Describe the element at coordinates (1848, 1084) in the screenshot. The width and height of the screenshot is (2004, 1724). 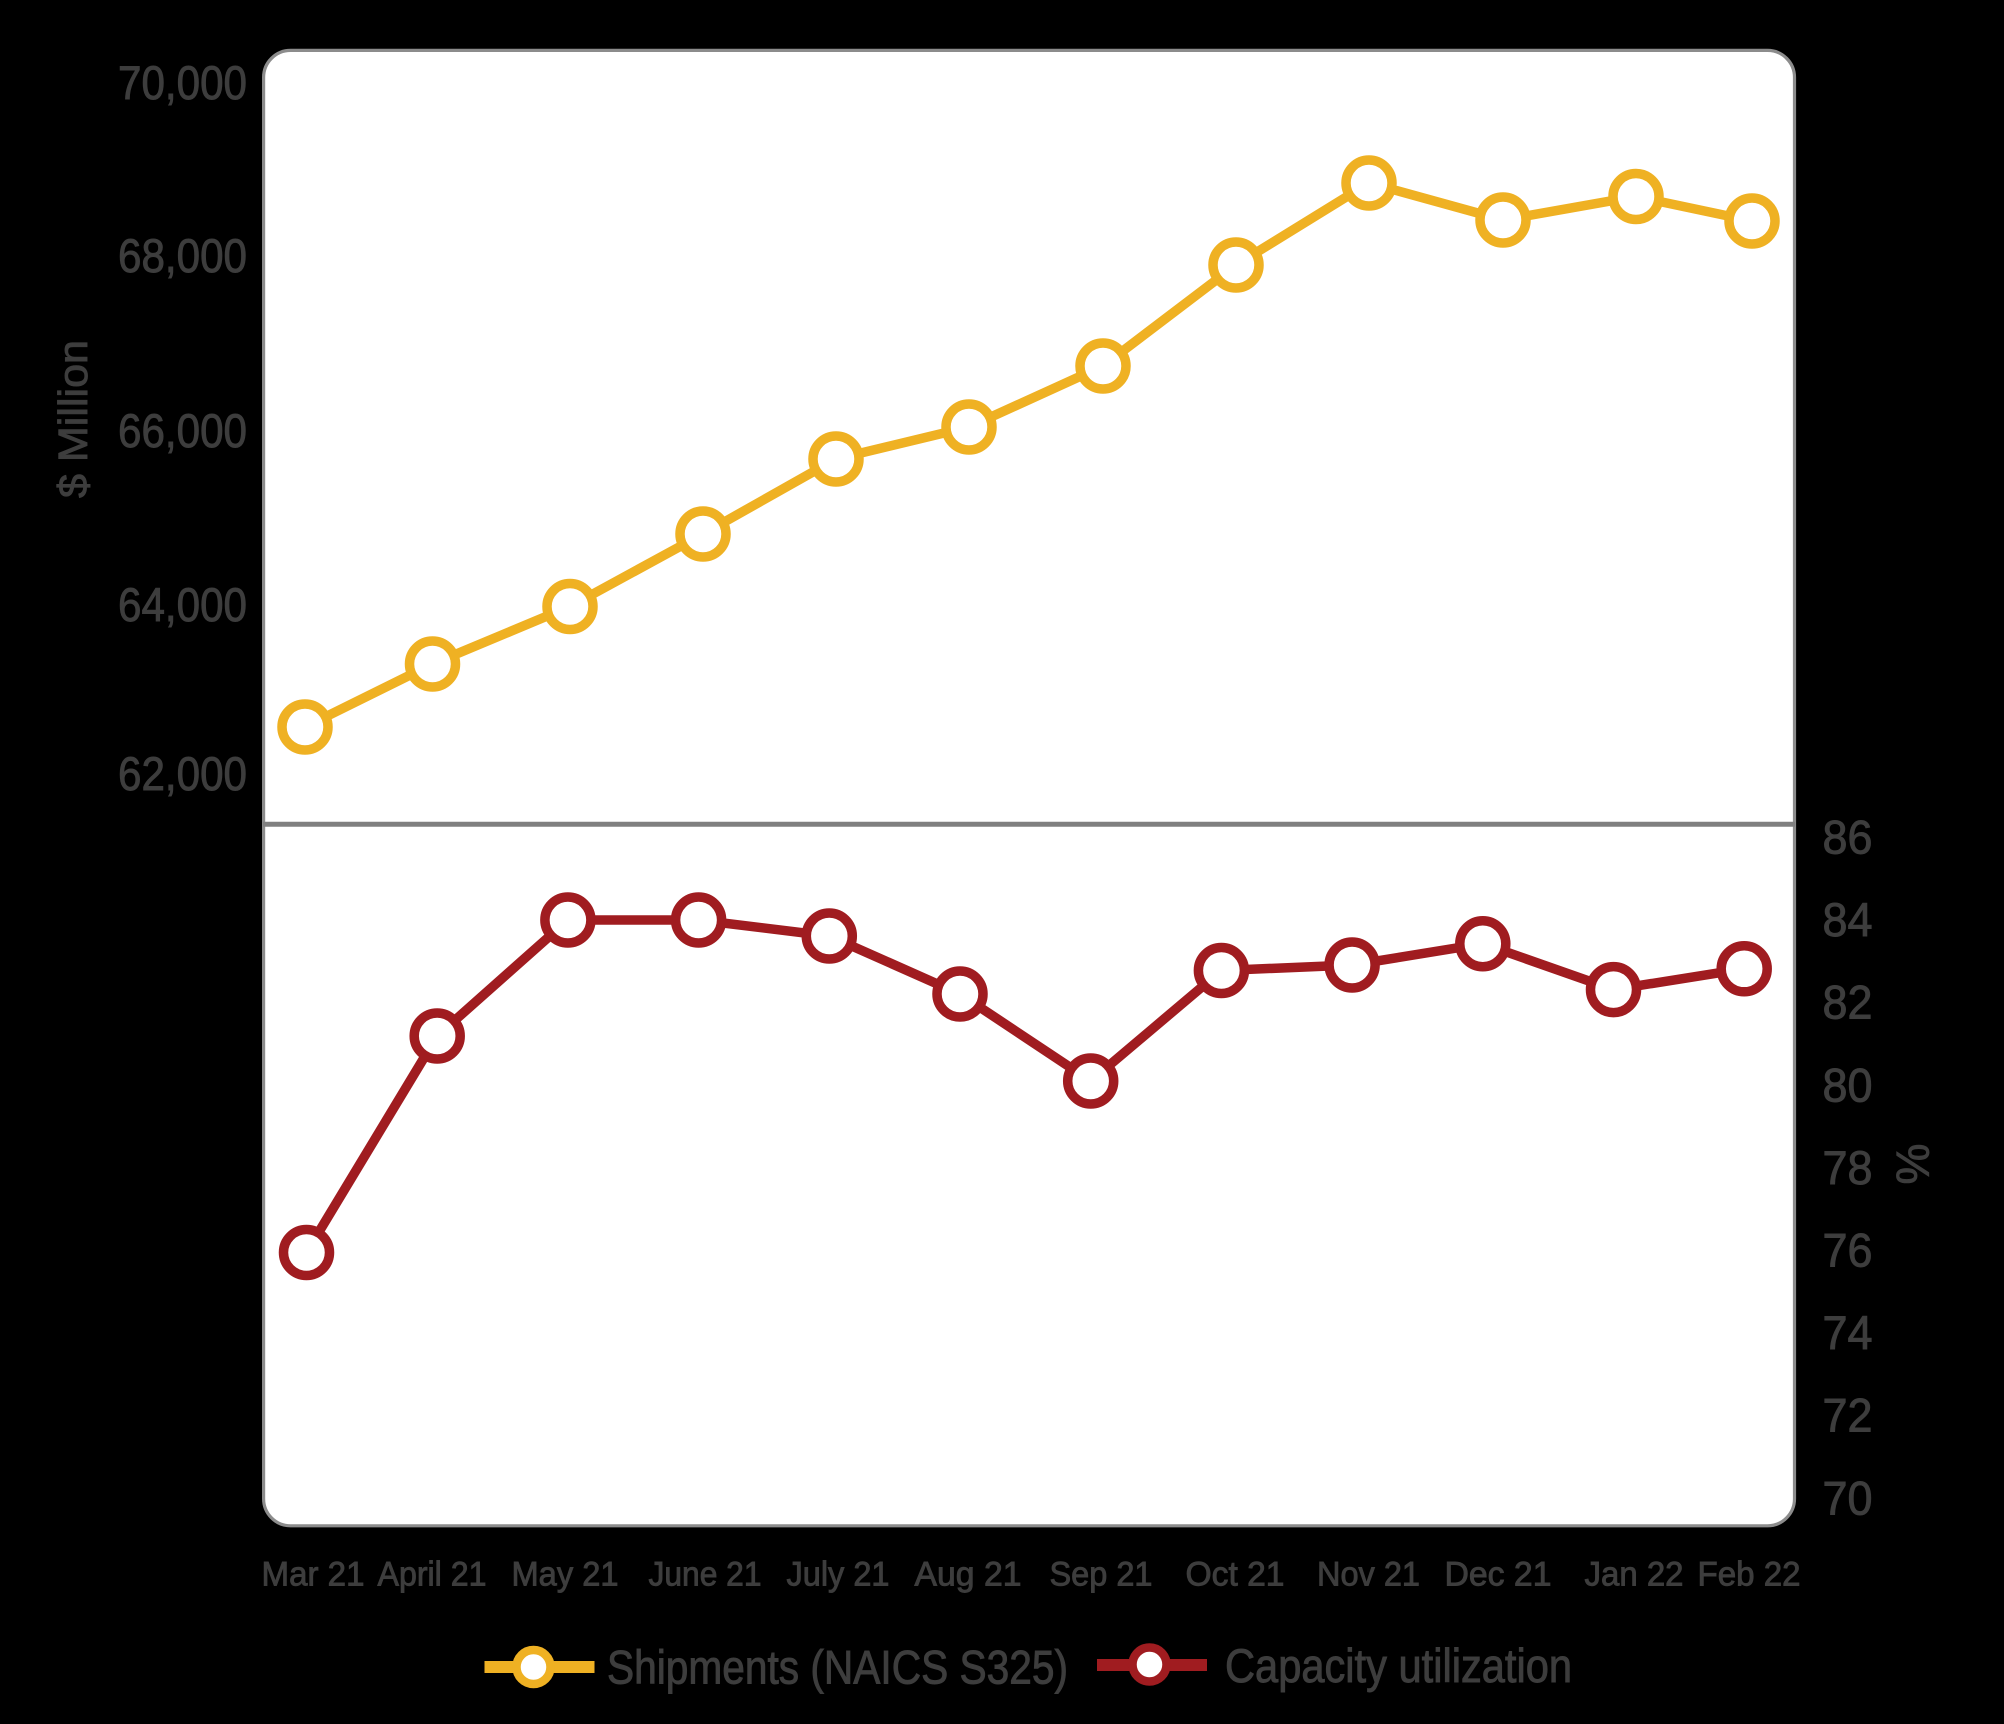
I see `svg-text: 80` at that location.